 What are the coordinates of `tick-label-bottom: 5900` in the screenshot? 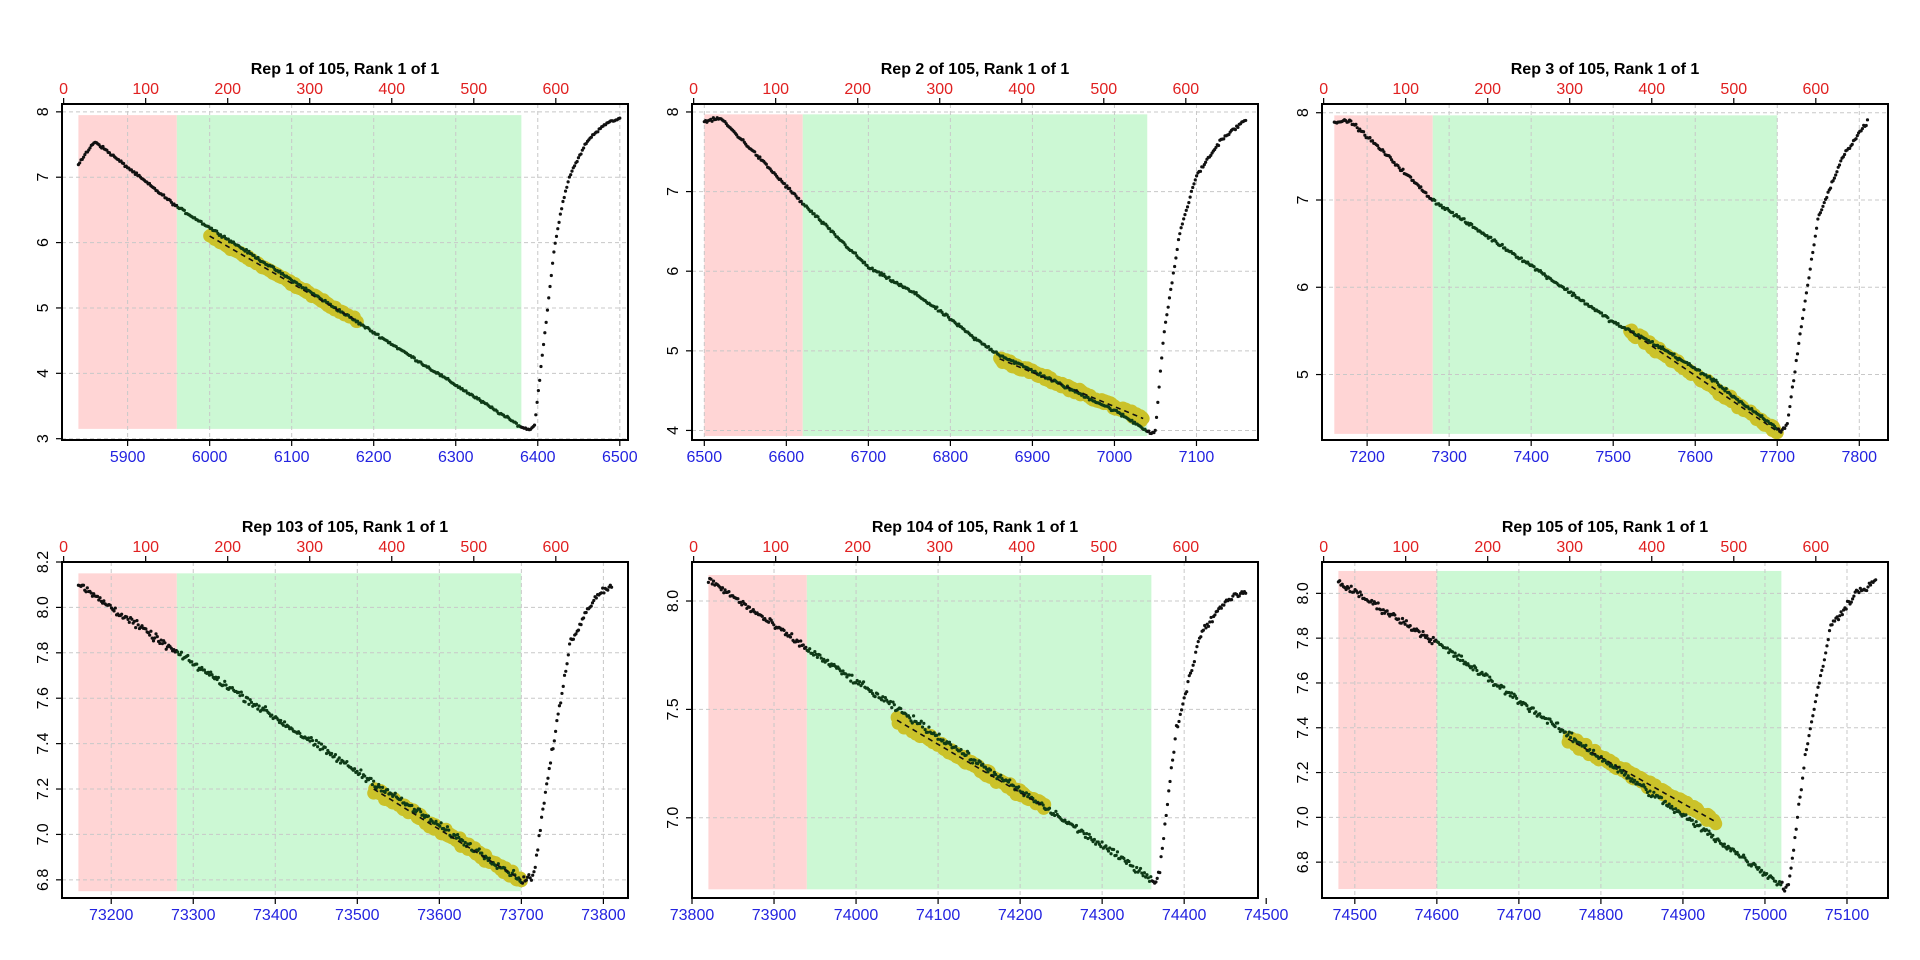 It's located at (128, 457).